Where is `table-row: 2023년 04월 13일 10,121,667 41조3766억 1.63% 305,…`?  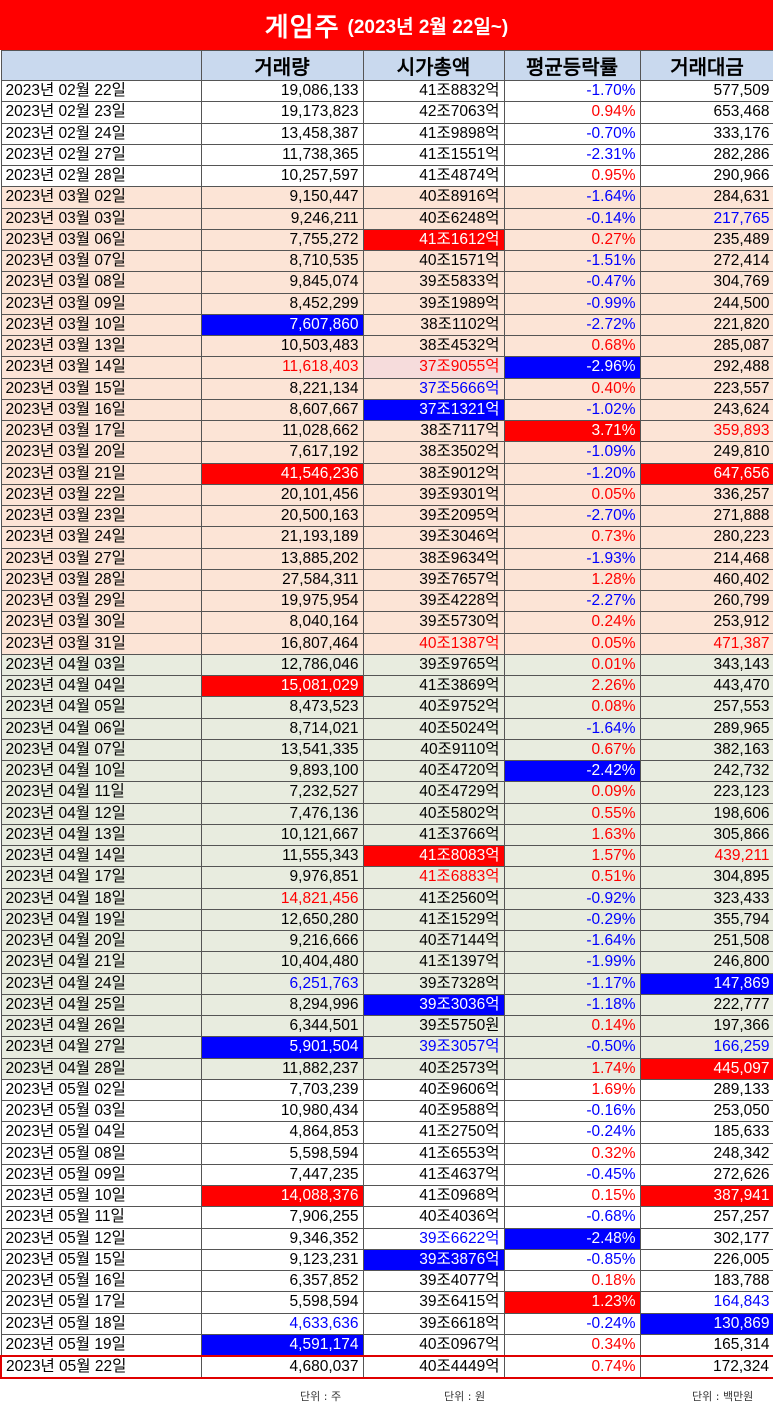 table-row: 2023년 04월 13일 10,121,667 41조3766억 1.63% 305,… is located at coordinates (386, 835).